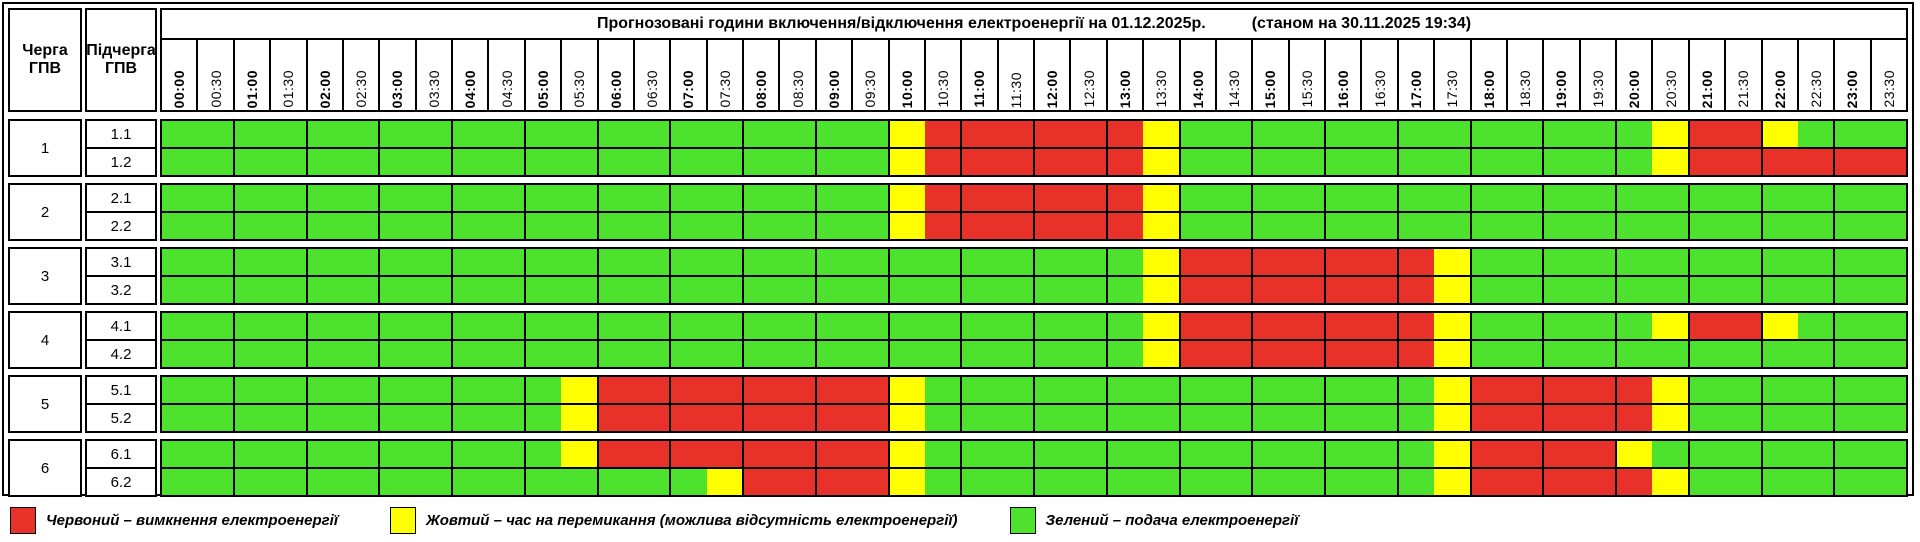 The height and width of the screenshot is (542, 1920). What do you see at coordinates (45, 276) in the screenshot?
I see `queue-number: 3` at bounding box center [45, 276].